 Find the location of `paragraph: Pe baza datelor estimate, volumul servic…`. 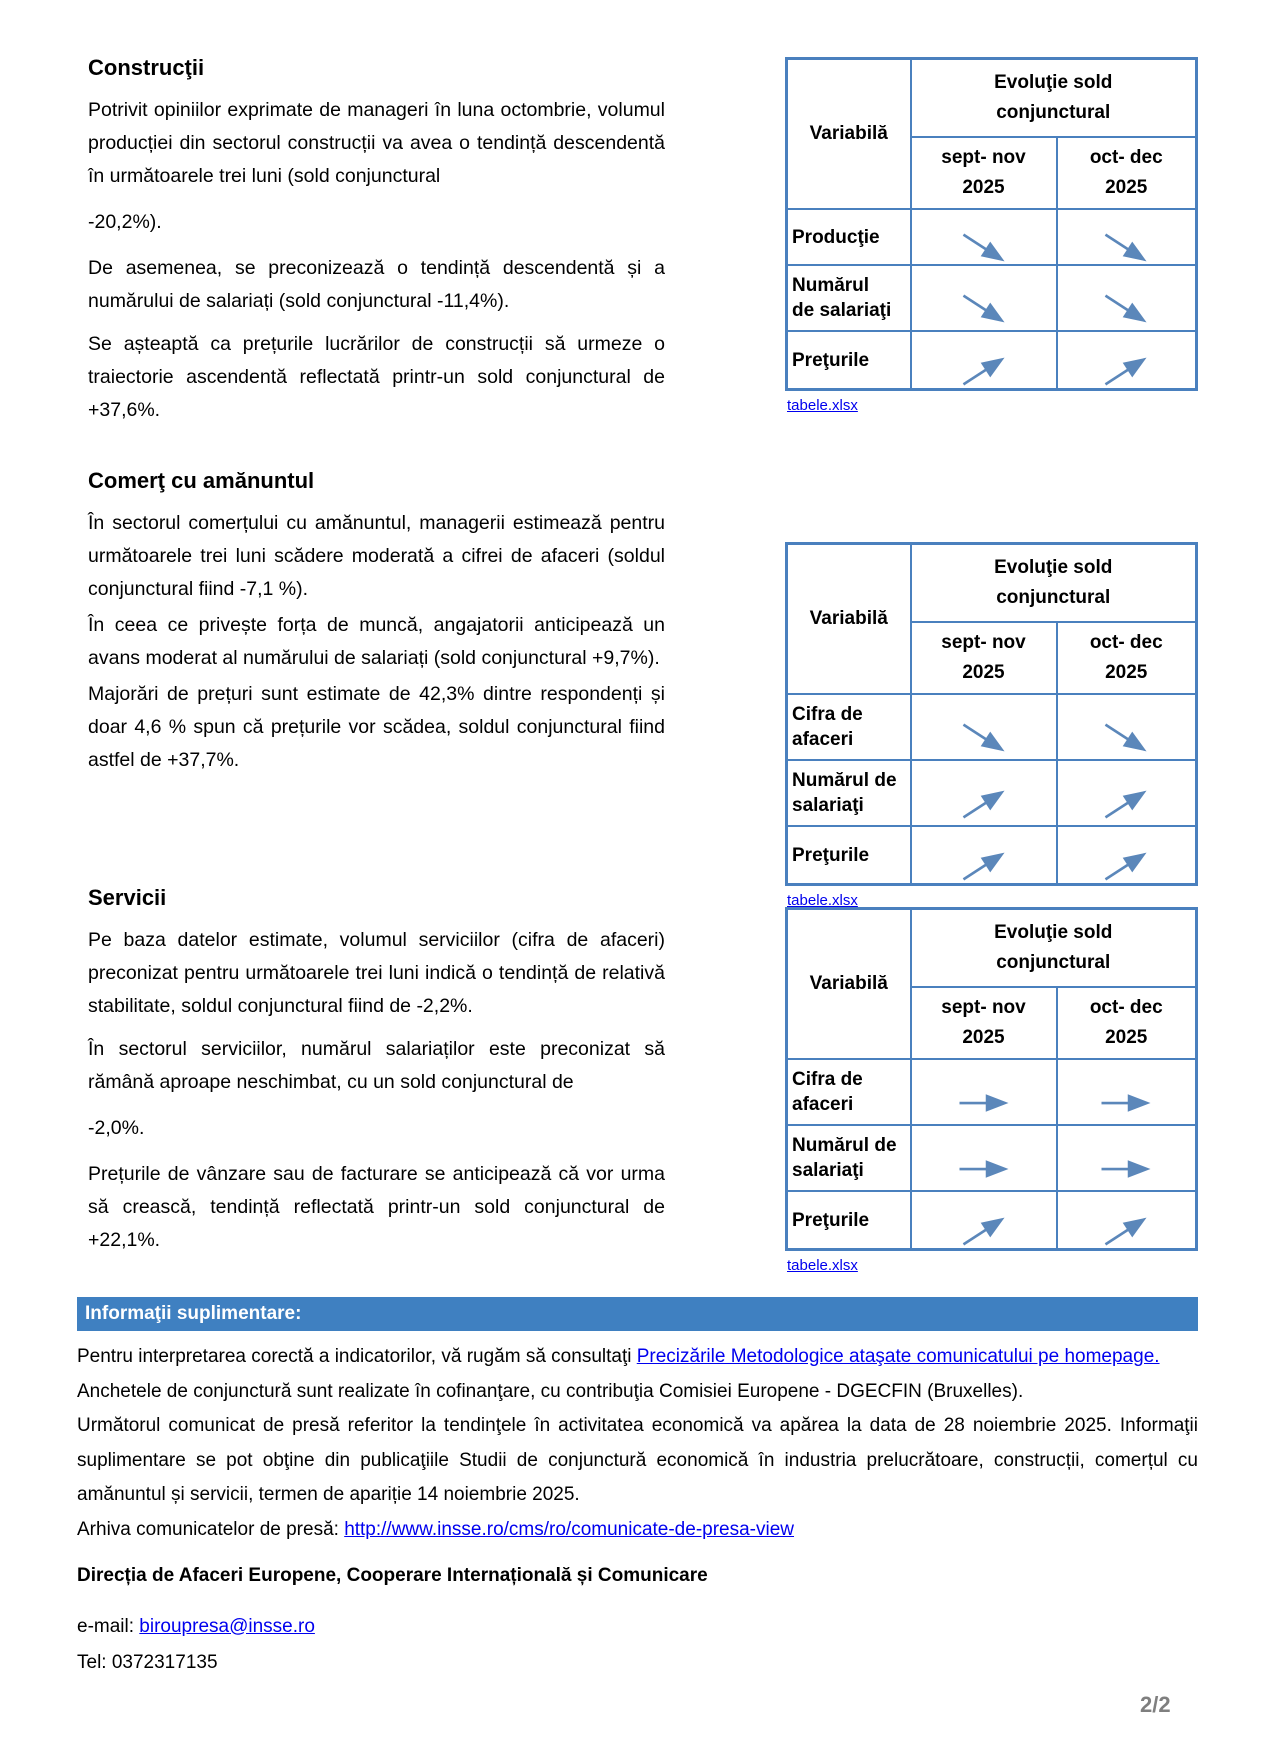

paragraph: Pe baza datelor estimate, volumul servic… is located at coordinates (376, 973).